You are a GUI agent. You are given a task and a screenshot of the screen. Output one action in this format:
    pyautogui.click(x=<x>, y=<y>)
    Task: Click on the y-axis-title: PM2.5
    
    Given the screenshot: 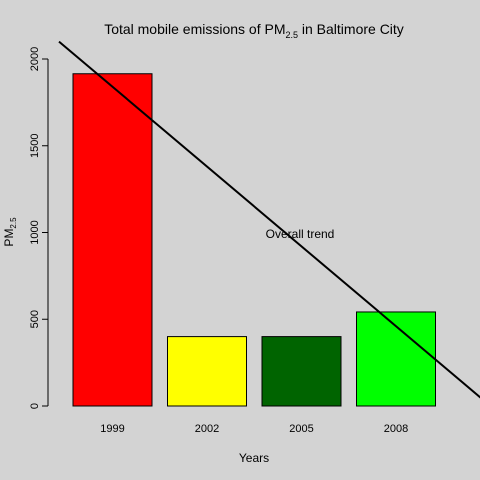 What is the action you would take?
    pyautogui.click(x=10, y=232)
    